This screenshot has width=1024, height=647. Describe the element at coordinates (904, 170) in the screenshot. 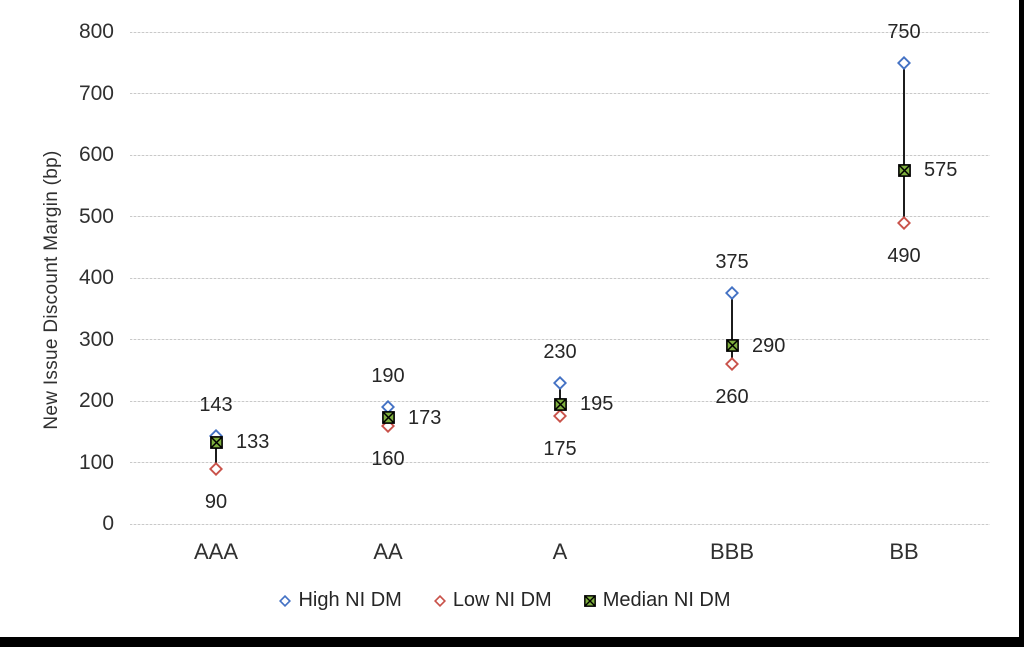

I see `data-point-median-BB` at that location.